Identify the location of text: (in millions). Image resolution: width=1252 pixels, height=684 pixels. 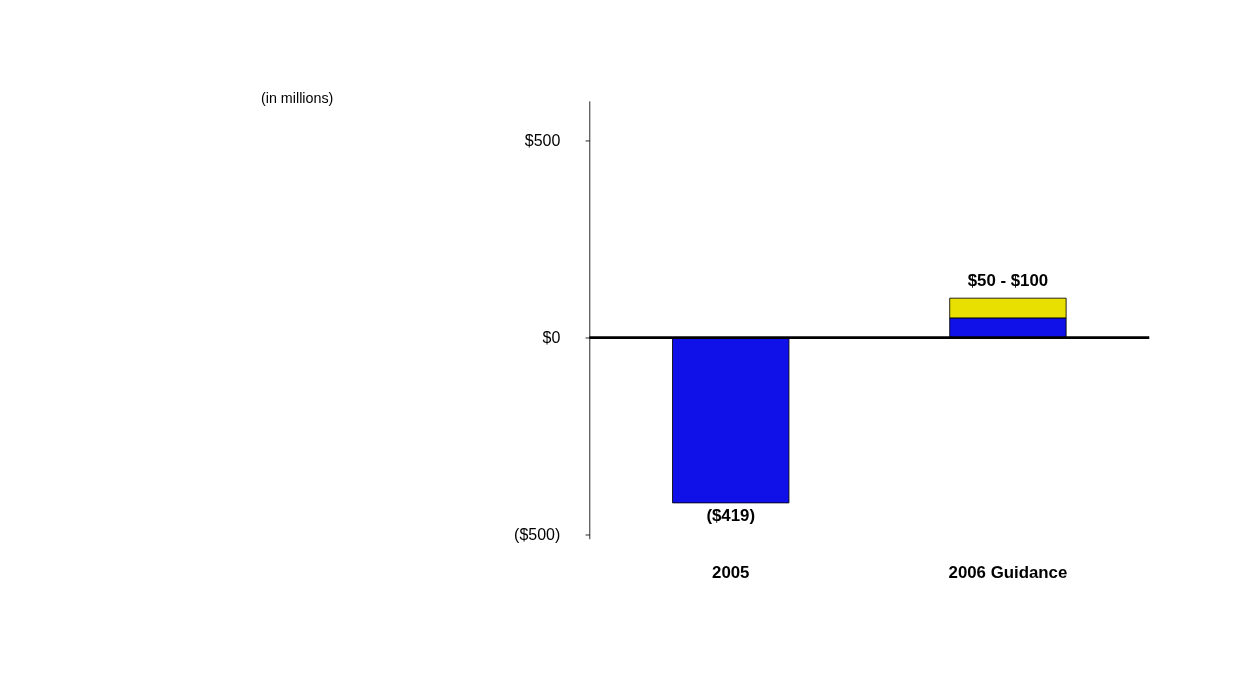
(297, 98).